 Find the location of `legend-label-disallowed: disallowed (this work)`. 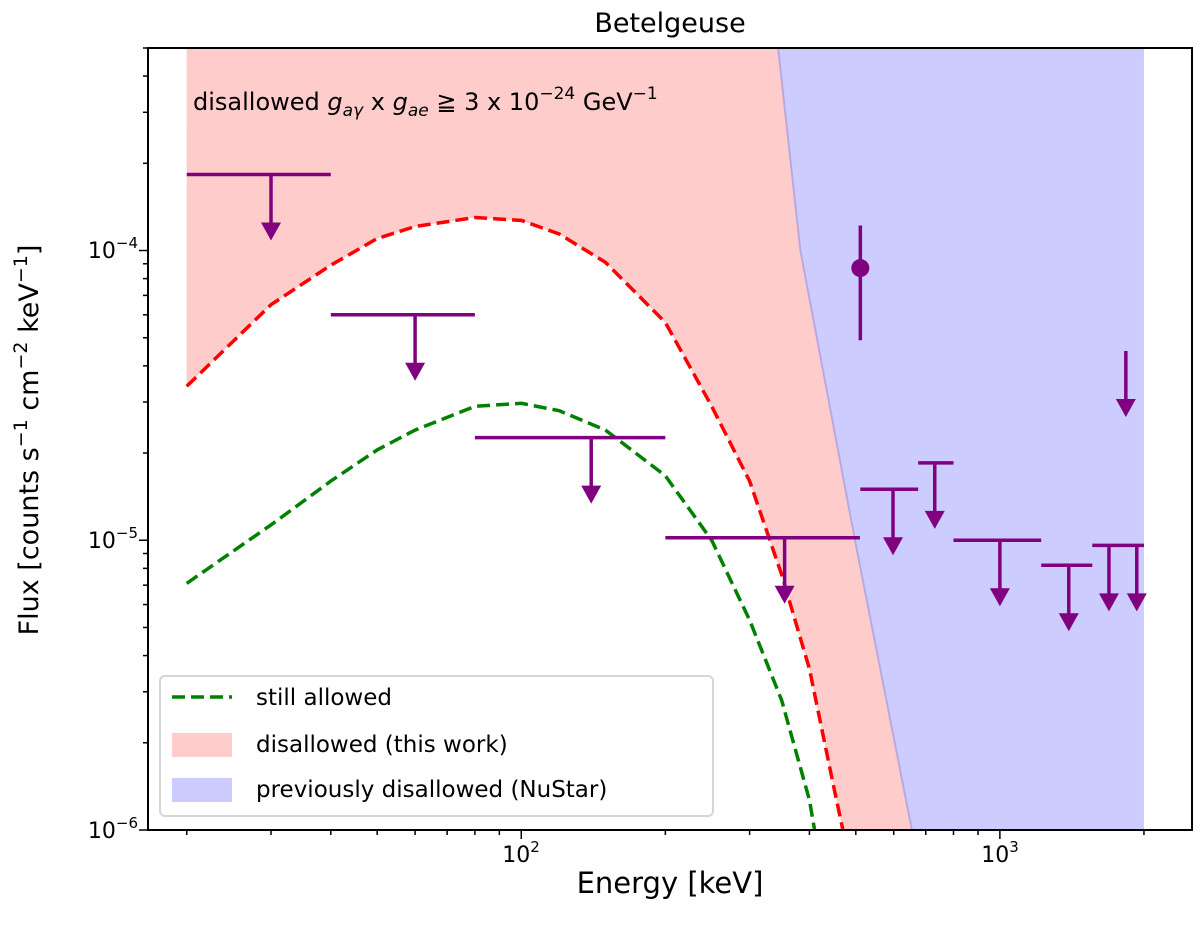

legend-label-disallowed: disallowed (this work) is located at coordinates (382, 745).